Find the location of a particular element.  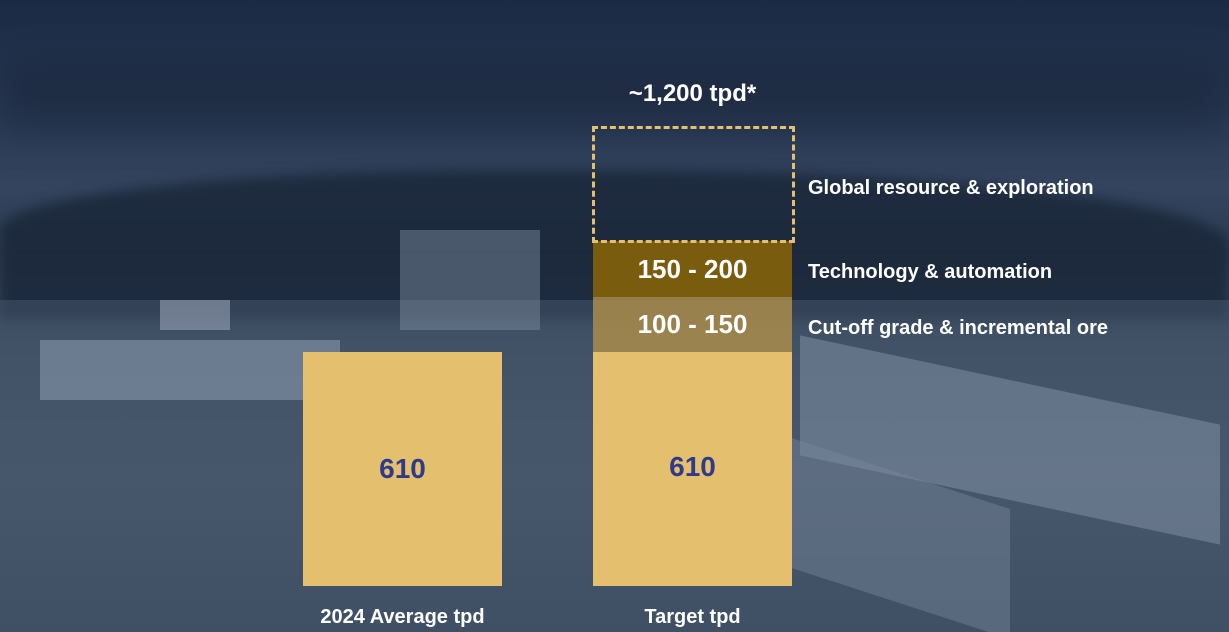

driver-label: Cut-off grade & incremental ore is located at coordinates (958, 328).